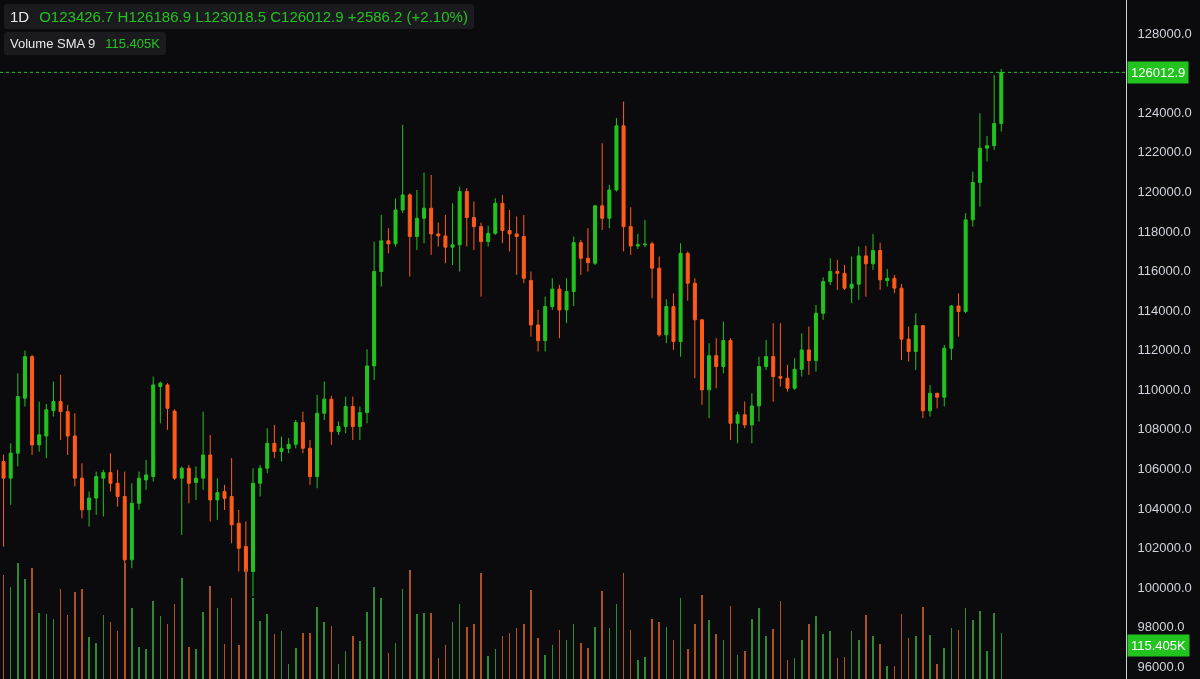 The height and width of the screenshot is (679, 1200). What do you see at coordinates (1161, 627) in the screenshot?
I see `y-tick-label: 98000.0` at bounding box center [1161, 627].